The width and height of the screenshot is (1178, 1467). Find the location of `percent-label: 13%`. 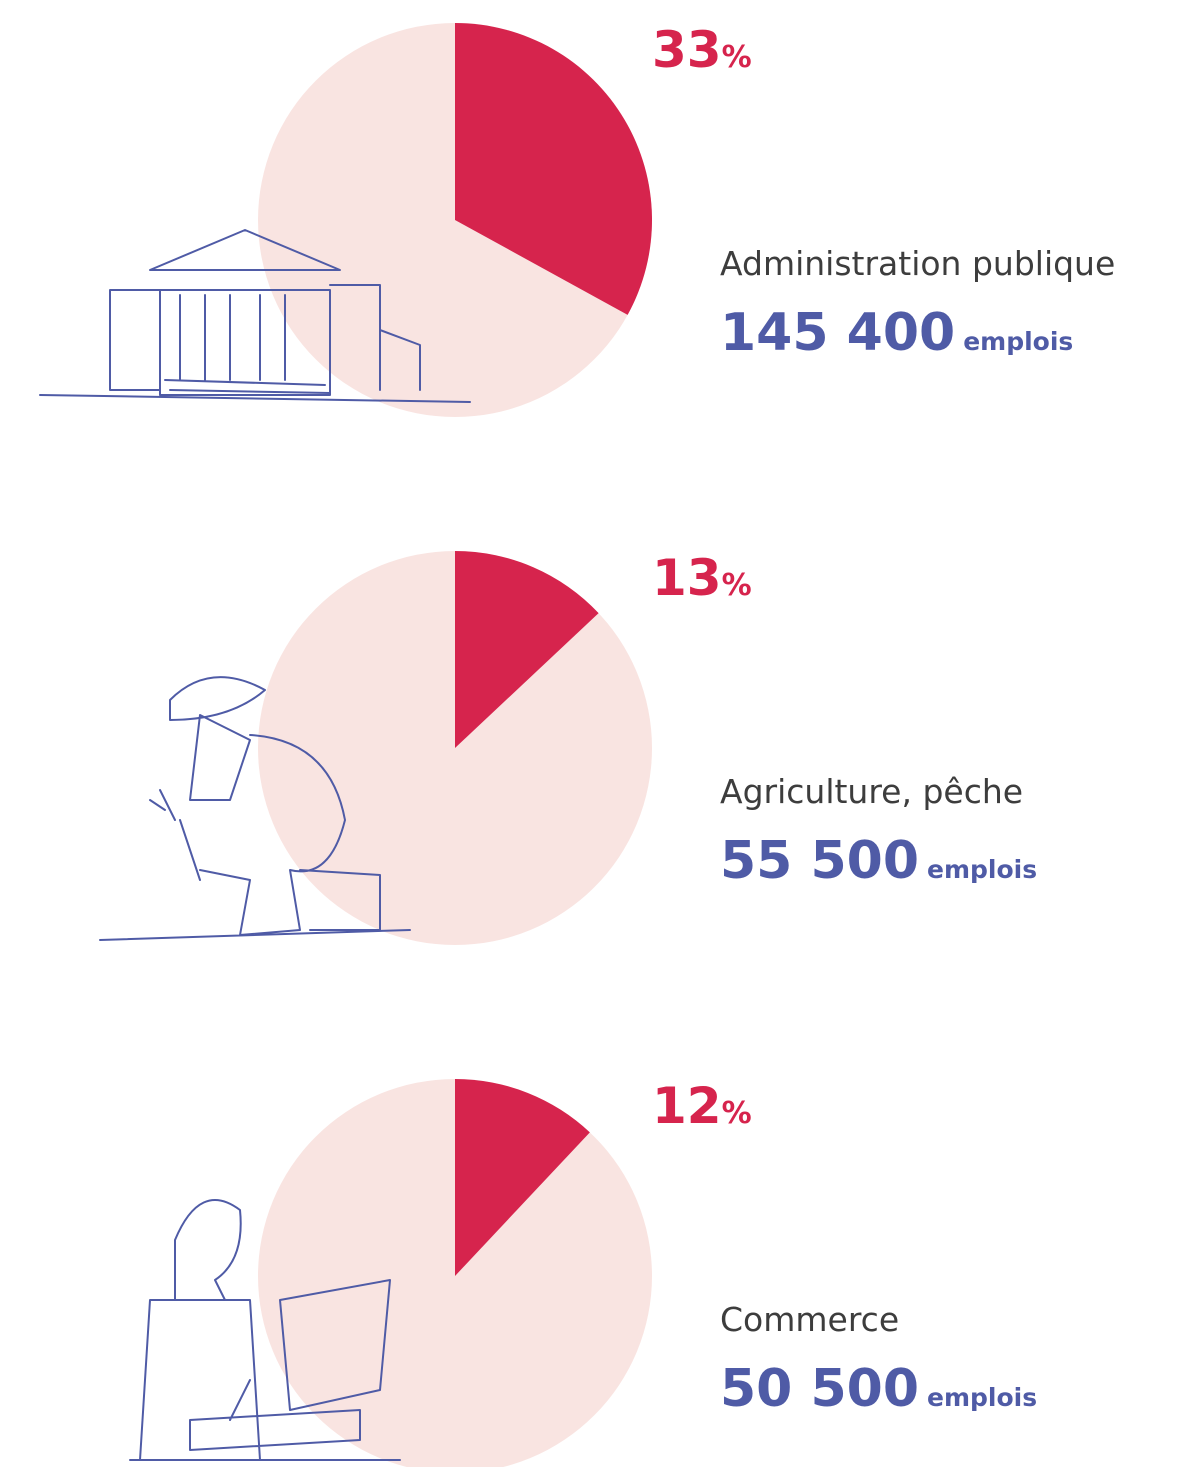

percent-label: 13% is located at coordinates (702, 578).